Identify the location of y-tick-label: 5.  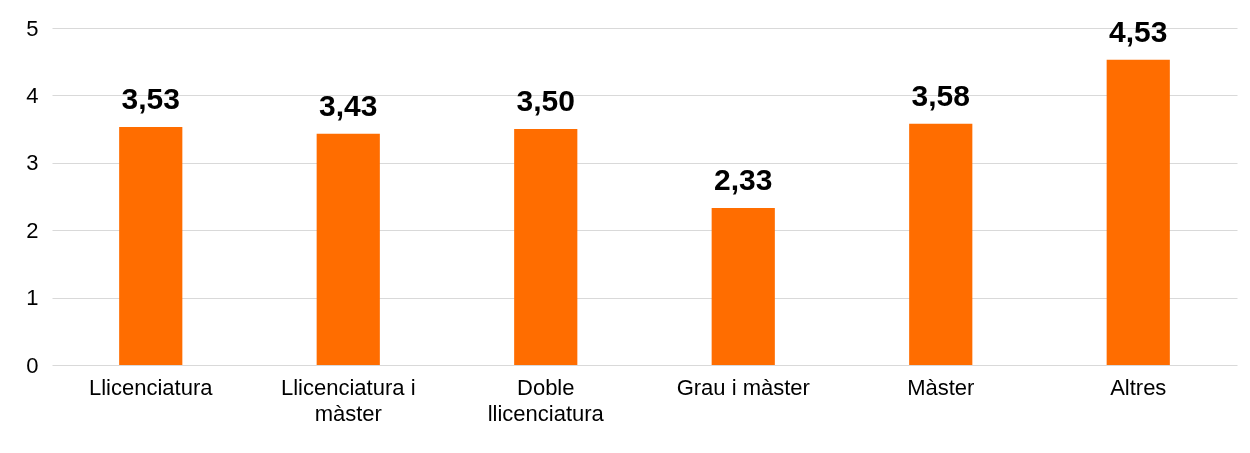
(32, 28).